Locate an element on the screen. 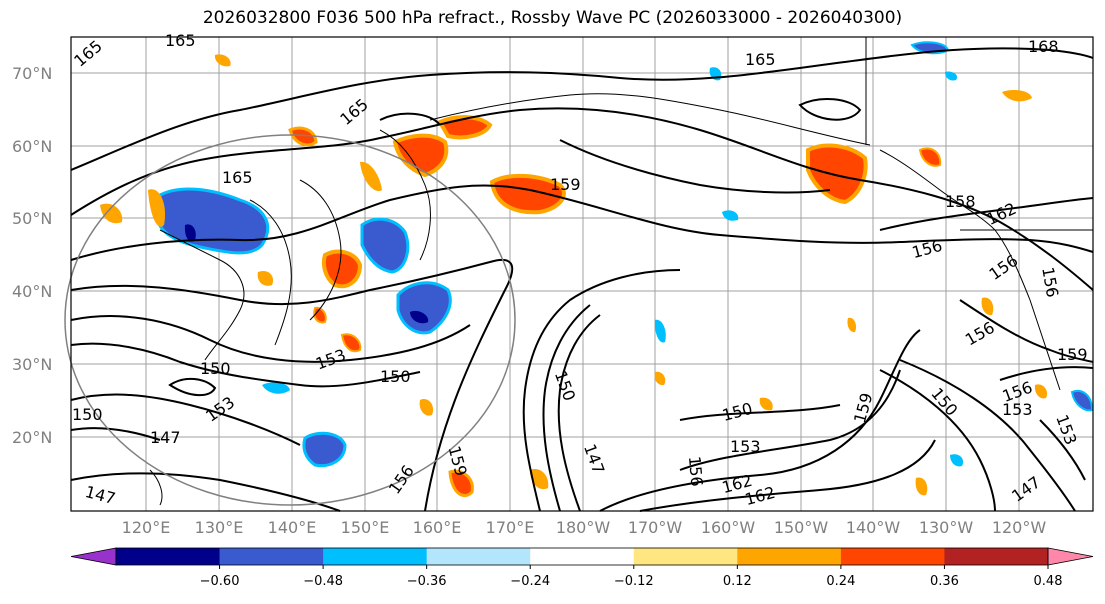 The height and width of the screenshot is (604, 1105). latitude-tick-label: 40°N is located at coordinates (32, 291).